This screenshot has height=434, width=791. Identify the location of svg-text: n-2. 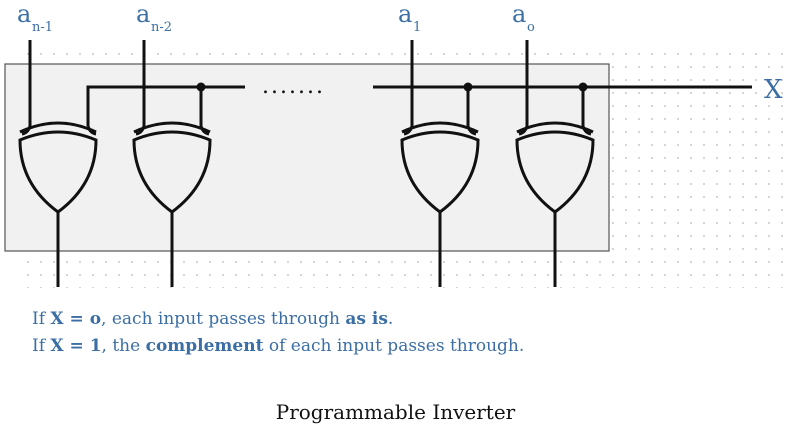
(161, 27).